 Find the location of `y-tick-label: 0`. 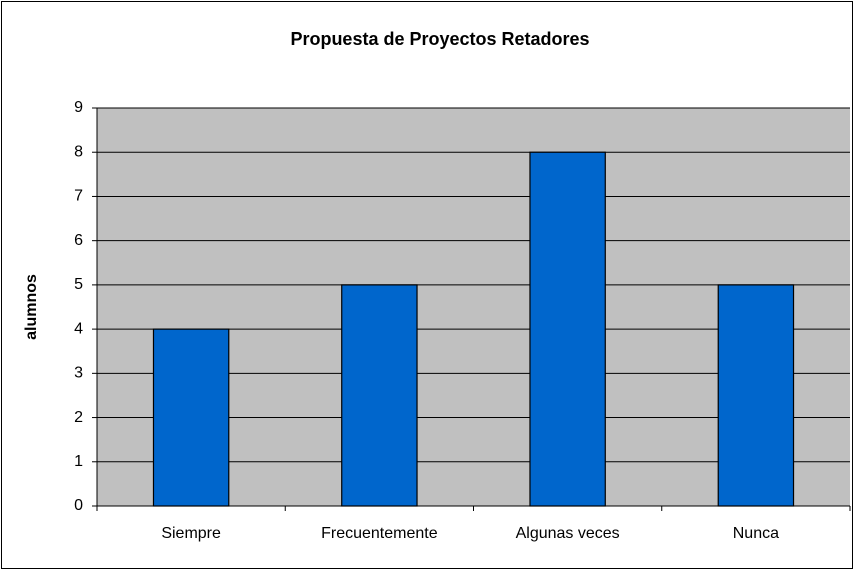

y-tick-label: 0 is located at coordinates (78, 505).